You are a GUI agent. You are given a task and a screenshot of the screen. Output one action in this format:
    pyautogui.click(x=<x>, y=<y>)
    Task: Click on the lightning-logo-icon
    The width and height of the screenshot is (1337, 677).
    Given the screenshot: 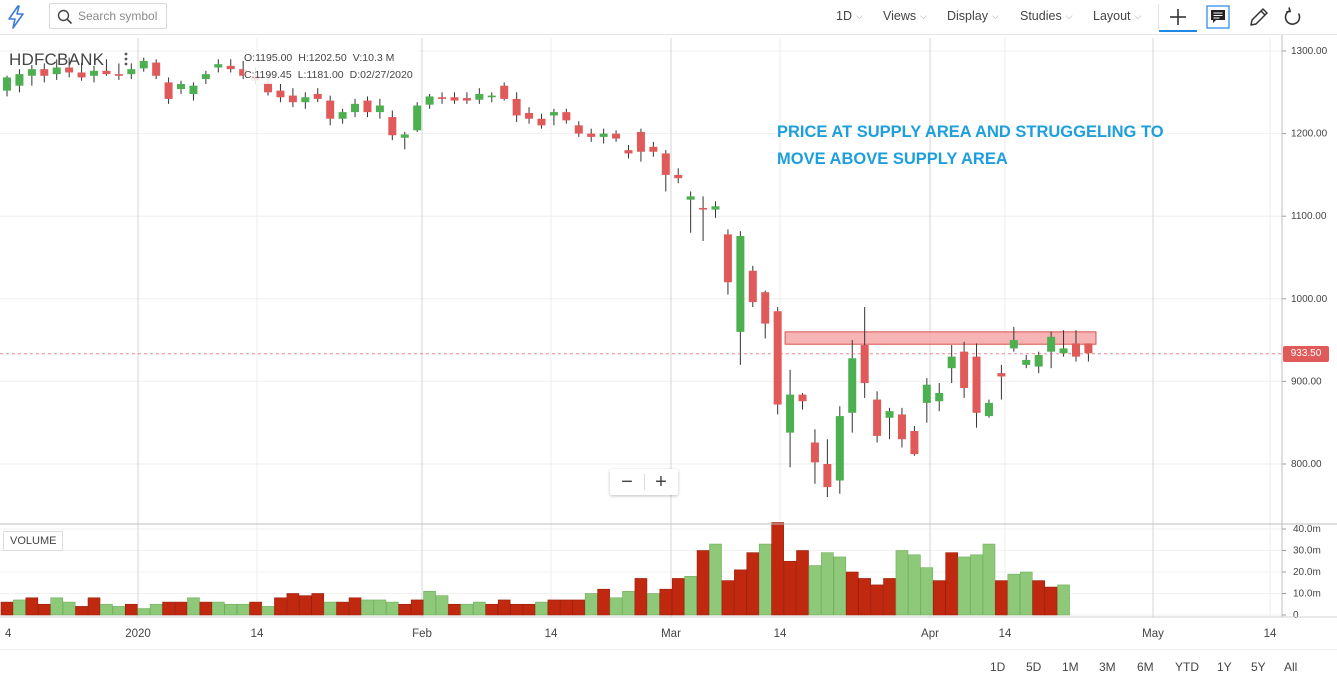 What is the action you would take?
    pyautogui.click(x=16, y=17)
    